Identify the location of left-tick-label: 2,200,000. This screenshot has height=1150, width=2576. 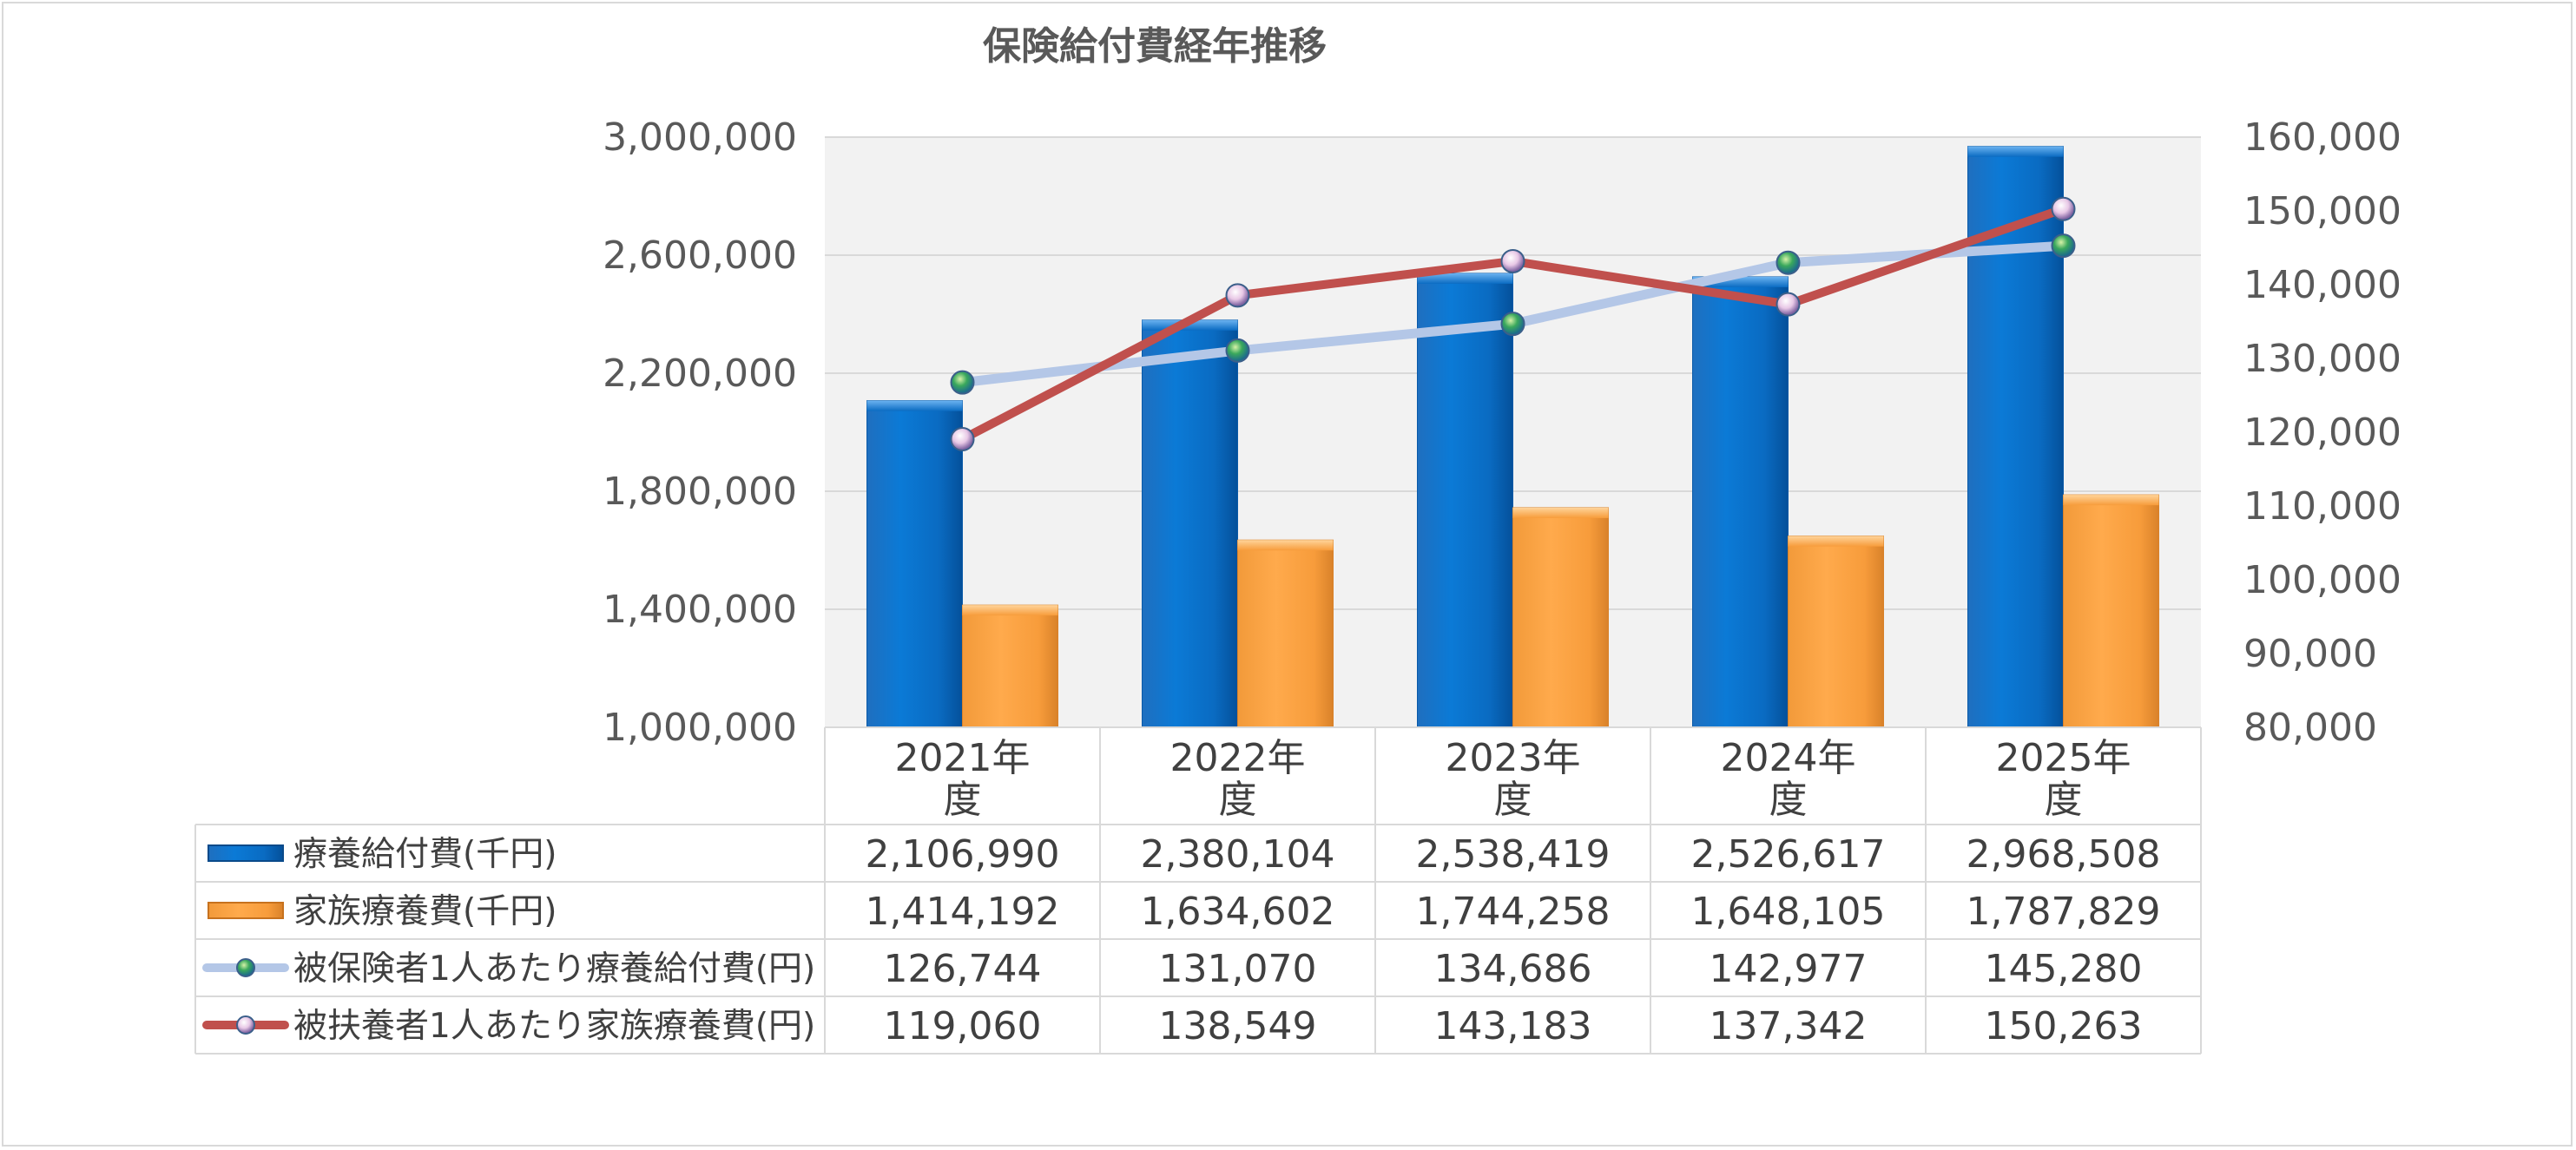
(700, 374).